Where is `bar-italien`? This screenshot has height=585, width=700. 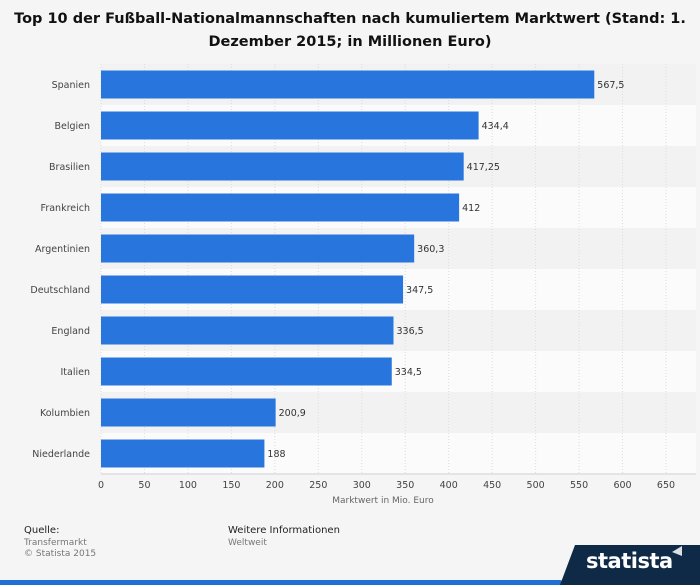 bar-italien is located at coordinates (246, 371).